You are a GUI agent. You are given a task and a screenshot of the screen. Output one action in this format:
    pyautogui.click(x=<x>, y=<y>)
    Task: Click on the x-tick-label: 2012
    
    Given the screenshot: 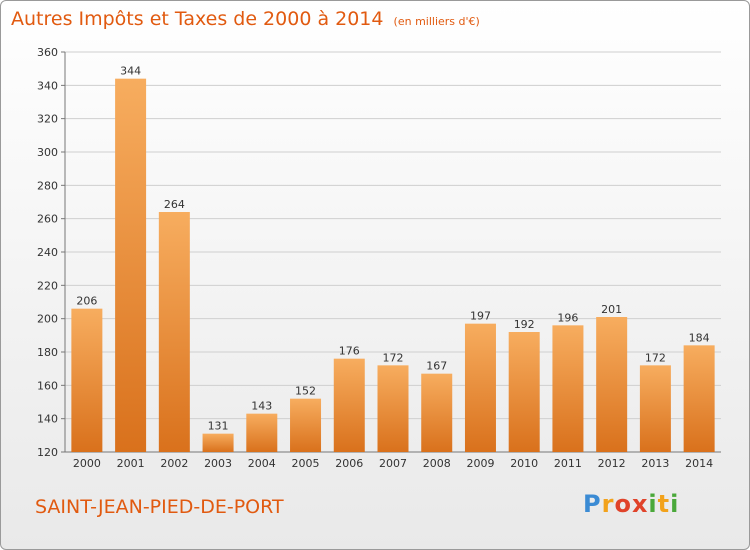 What is the action you would take?
    pyautogui.click(x=612, y=463)
    